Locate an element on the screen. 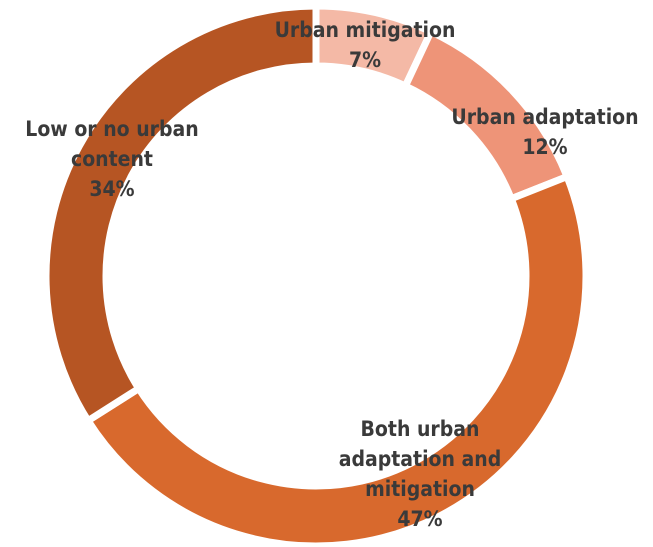 The image size is (653, 547). slice-name-line: Both urban is located at coordinates (420, 429).